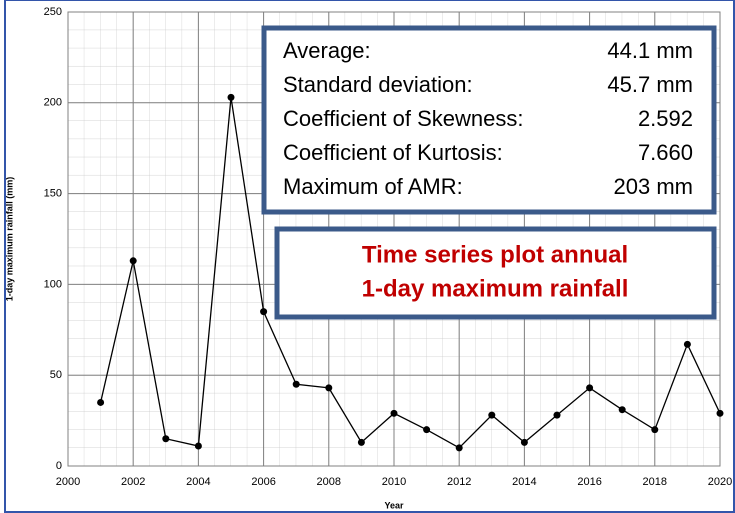 The width and height of the screenshot is (735, 513). I want to click on y-tick-label: 50, so click(56, 375).